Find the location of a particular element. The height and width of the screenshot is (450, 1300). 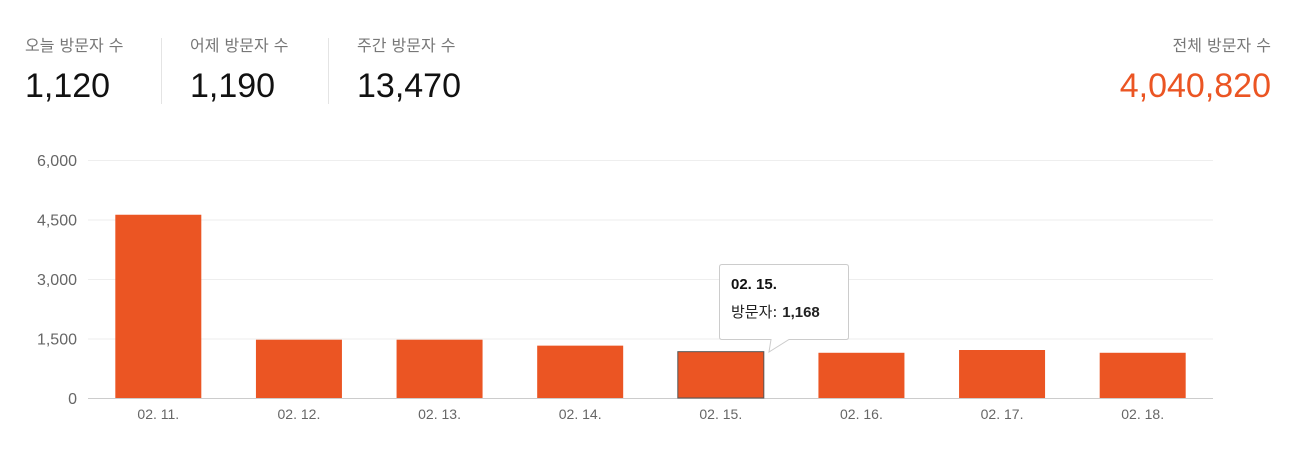

stat-weekly-value: 13,470 is located at coordinates (409, 86).